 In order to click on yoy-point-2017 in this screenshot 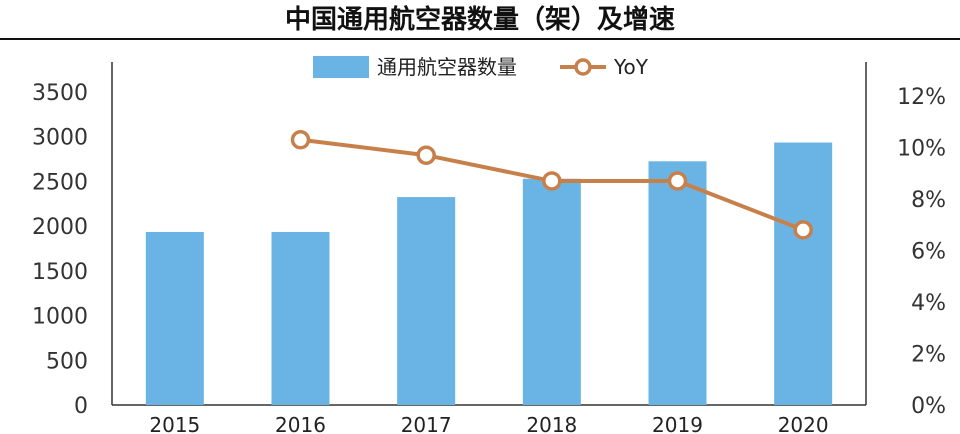, I will do `click(426, 155)`.